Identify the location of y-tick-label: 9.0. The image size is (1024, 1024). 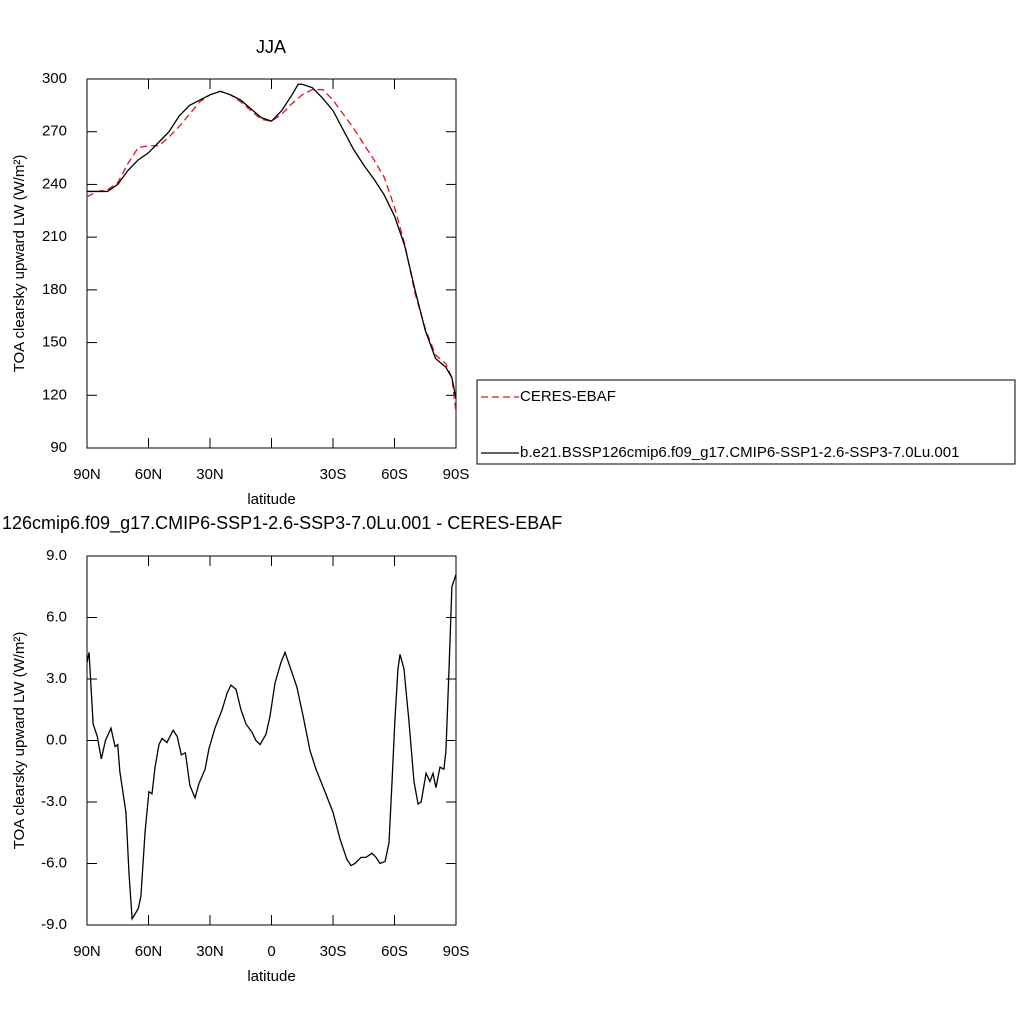
(56, 555).